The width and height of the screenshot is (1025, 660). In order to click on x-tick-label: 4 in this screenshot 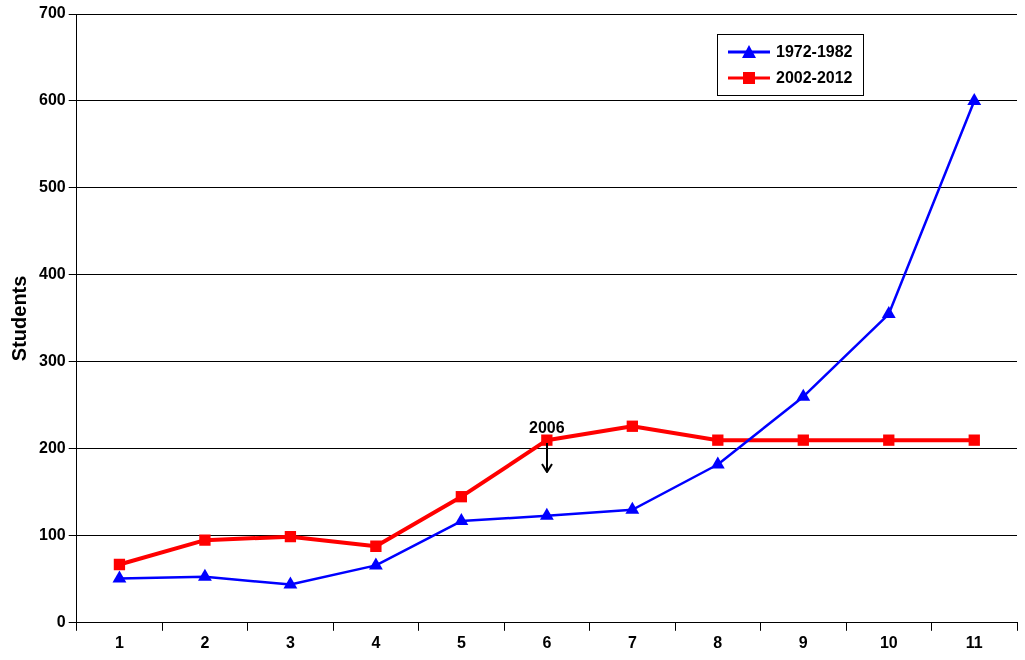, I will do `click(376, 642)`.